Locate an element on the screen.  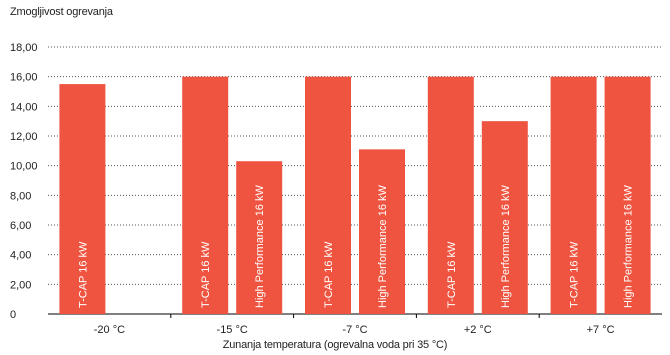
y-tick-label: 16,00 is located at coordinates (24, 78).